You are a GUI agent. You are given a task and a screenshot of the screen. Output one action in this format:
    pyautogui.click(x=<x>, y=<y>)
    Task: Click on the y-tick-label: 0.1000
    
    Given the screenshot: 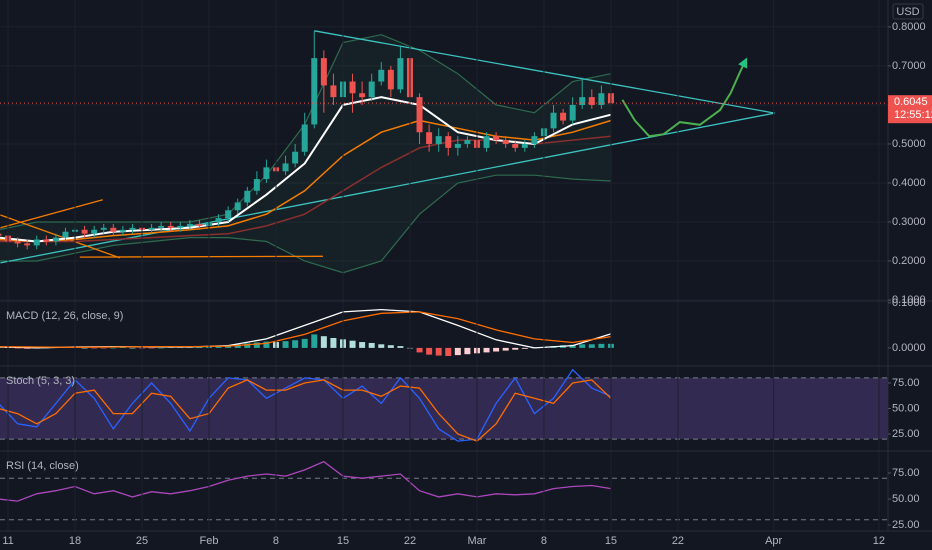 What is the action you would take?
    pyautogui.click(x=909, y=303)
    